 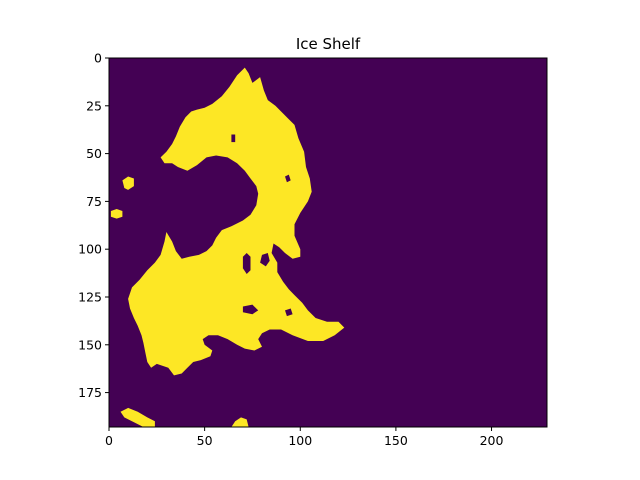 What do you see at coordinates (94, 153) in the screenshot?
I see `y-tick-label: 50` at bounding box center [94, 153].